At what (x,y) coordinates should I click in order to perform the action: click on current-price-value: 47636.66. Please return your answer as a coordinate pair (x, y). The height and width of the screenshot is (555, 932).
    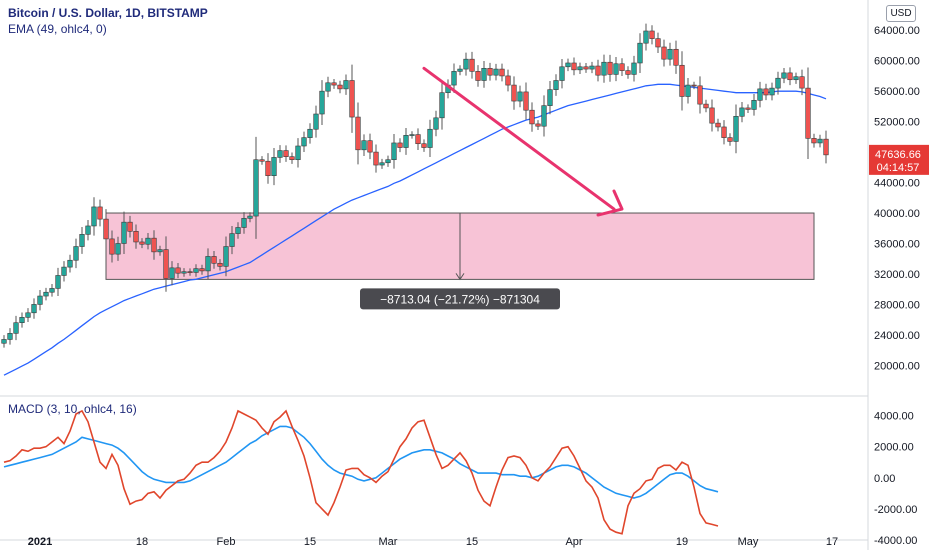
    Looking at the image, I should click on (898, 155).